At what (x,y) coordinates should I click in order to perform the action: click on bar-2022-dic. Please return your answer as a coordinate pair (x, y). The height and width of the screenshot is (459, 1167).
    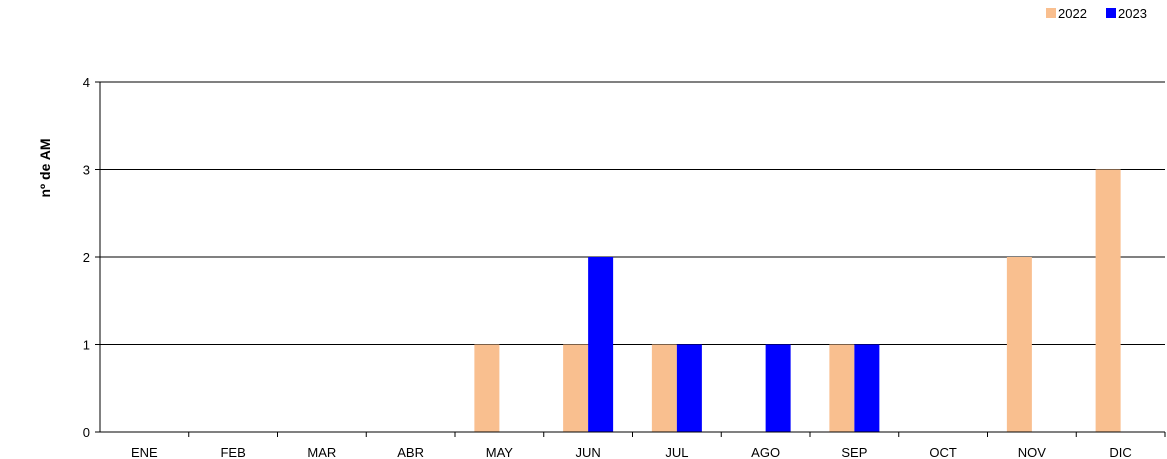
    Looking at the image, I should click on (1108, 300).